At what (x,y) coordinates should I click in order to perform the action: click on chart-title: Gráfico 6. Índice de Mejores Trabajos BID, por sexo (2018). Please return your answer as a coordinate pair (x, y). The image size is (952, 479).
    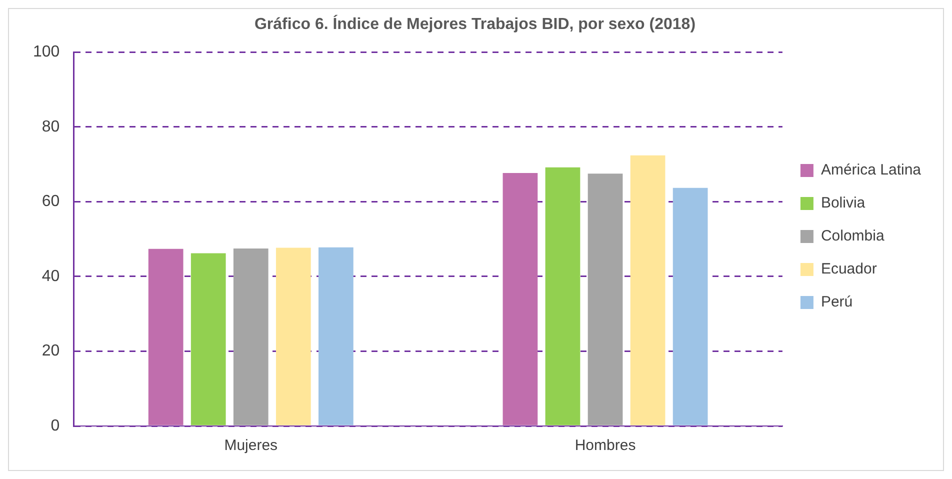
    Looking at the image, I should click on (475, 24).